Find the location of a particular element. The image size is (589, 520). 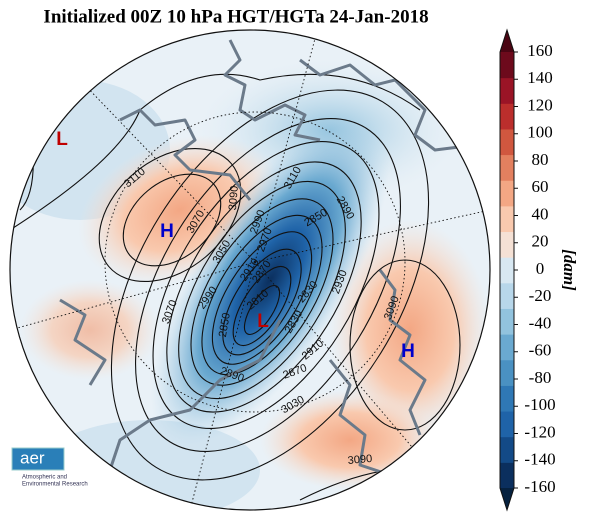

colorbar-tick-label: -100 is located at coordinates (539, 404).